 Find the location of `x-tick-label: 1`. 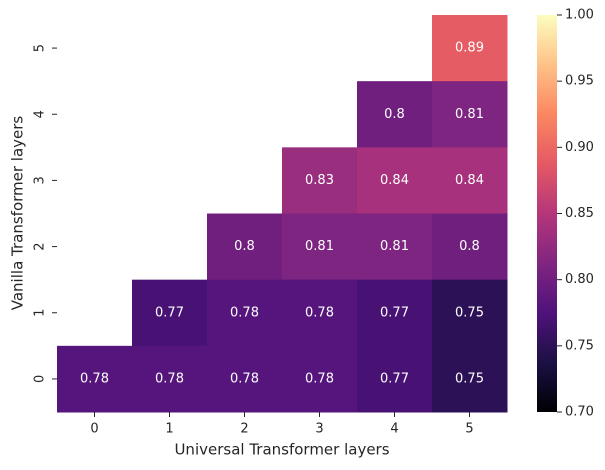

x-tick-label: 1 is located at coordinates (169, 429).